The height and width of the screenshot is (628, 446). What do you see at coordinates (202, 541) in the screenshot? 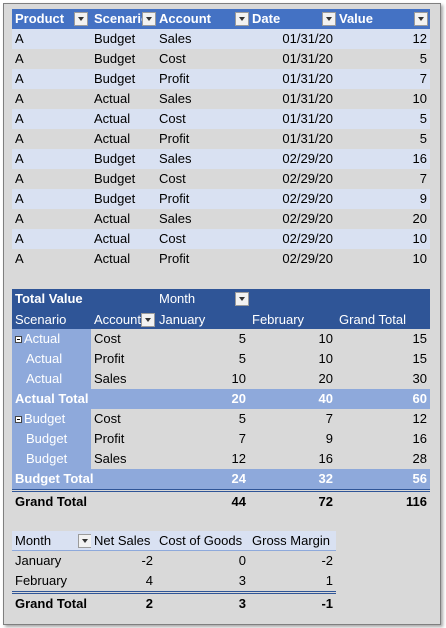
I see `margin-header-cost-of-goods: Cost of Goods` at bounding box center [202, 541].